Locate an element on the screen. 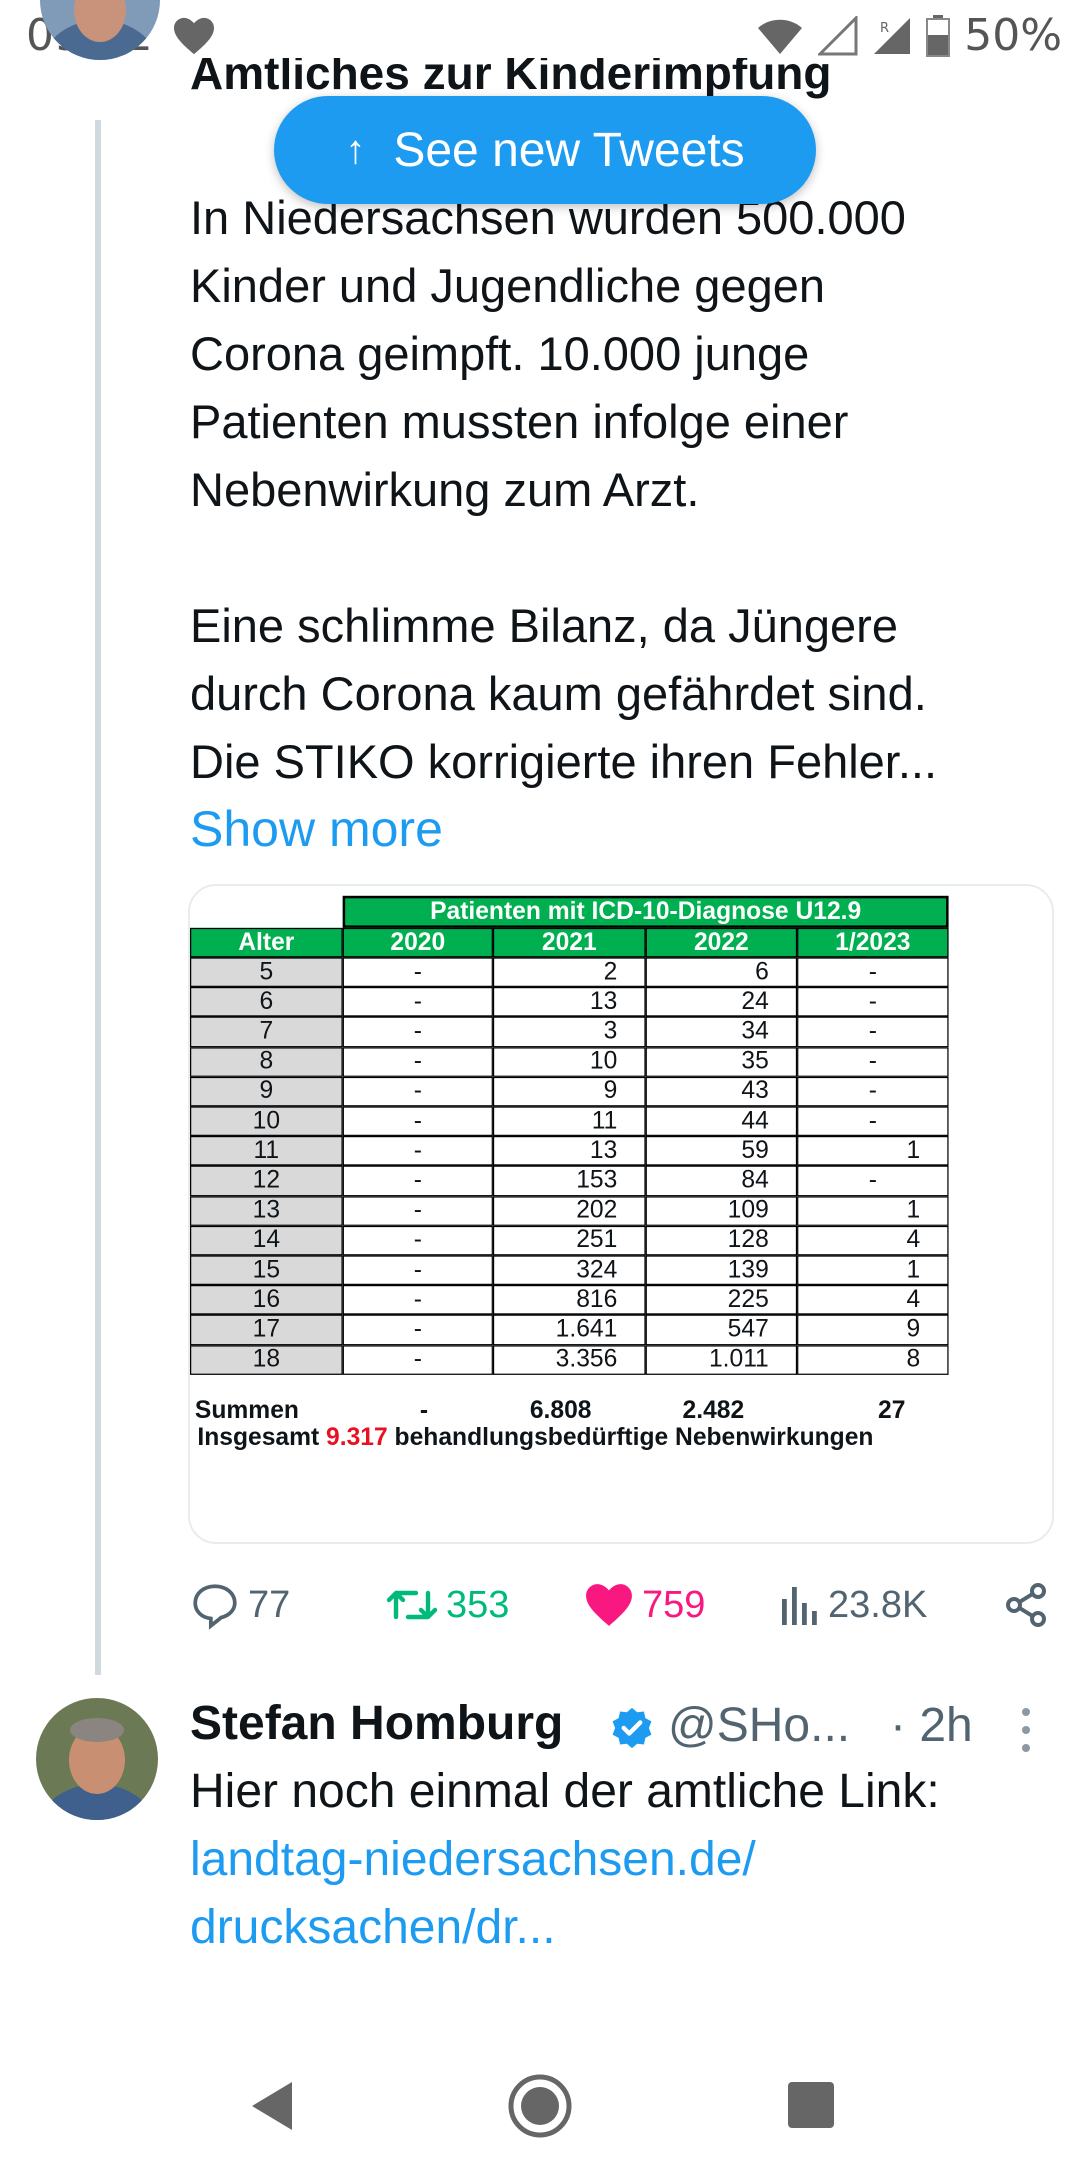 The width and height of the screenshot is (1080, 2160). reply-button: 77 is located at coordinates (240, 1605).